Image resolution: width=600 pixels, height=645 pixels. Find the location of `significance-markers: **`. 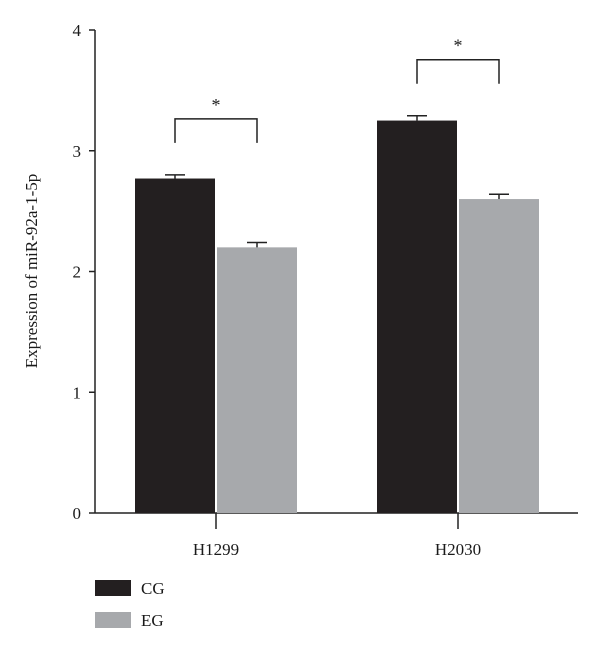

significance-markers: ** is located at coordinates (337, 89).